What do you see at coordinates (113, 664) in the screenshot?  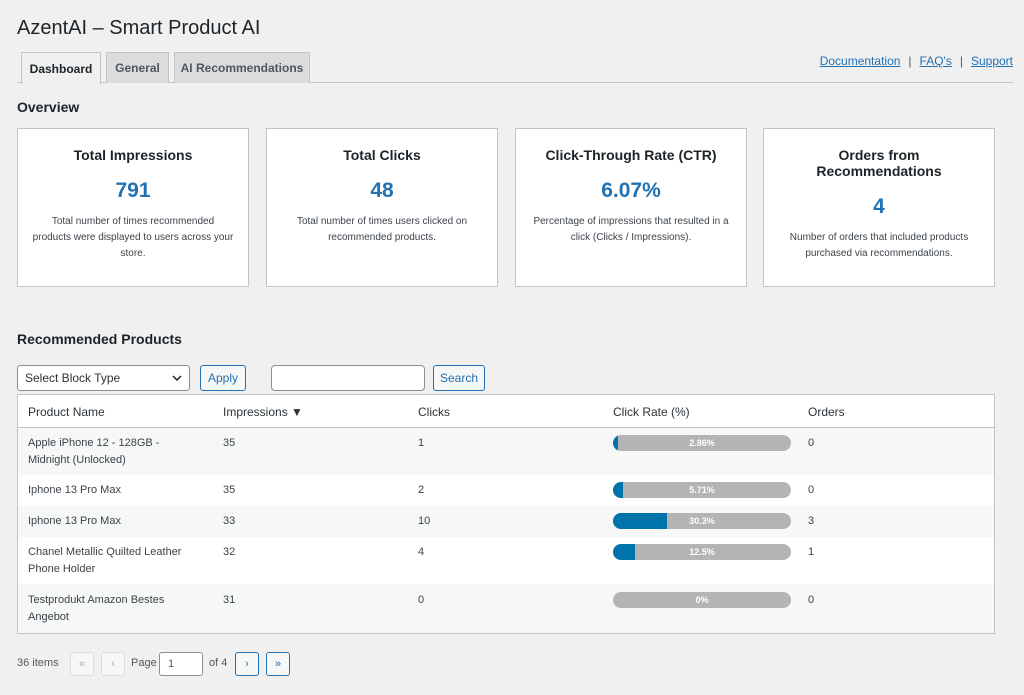 I see `prev-page-button: ‹` at bounding box center [113, 664].